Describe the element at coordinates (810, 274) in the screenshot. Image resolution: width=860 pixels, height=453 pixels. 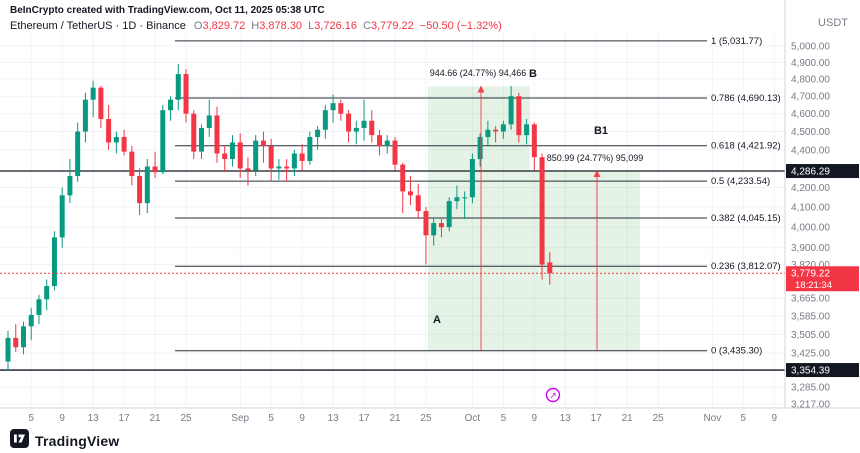
I see `current-price-value: 3,779.22` at that location.